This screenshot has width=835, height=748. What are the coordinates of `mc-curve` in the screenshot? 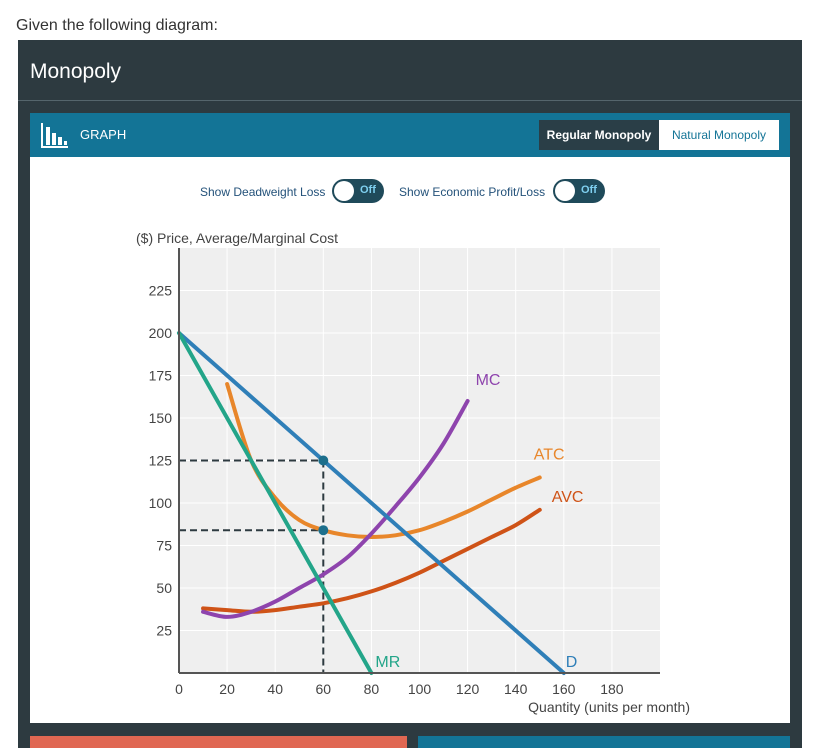 It's located at (335, 509).